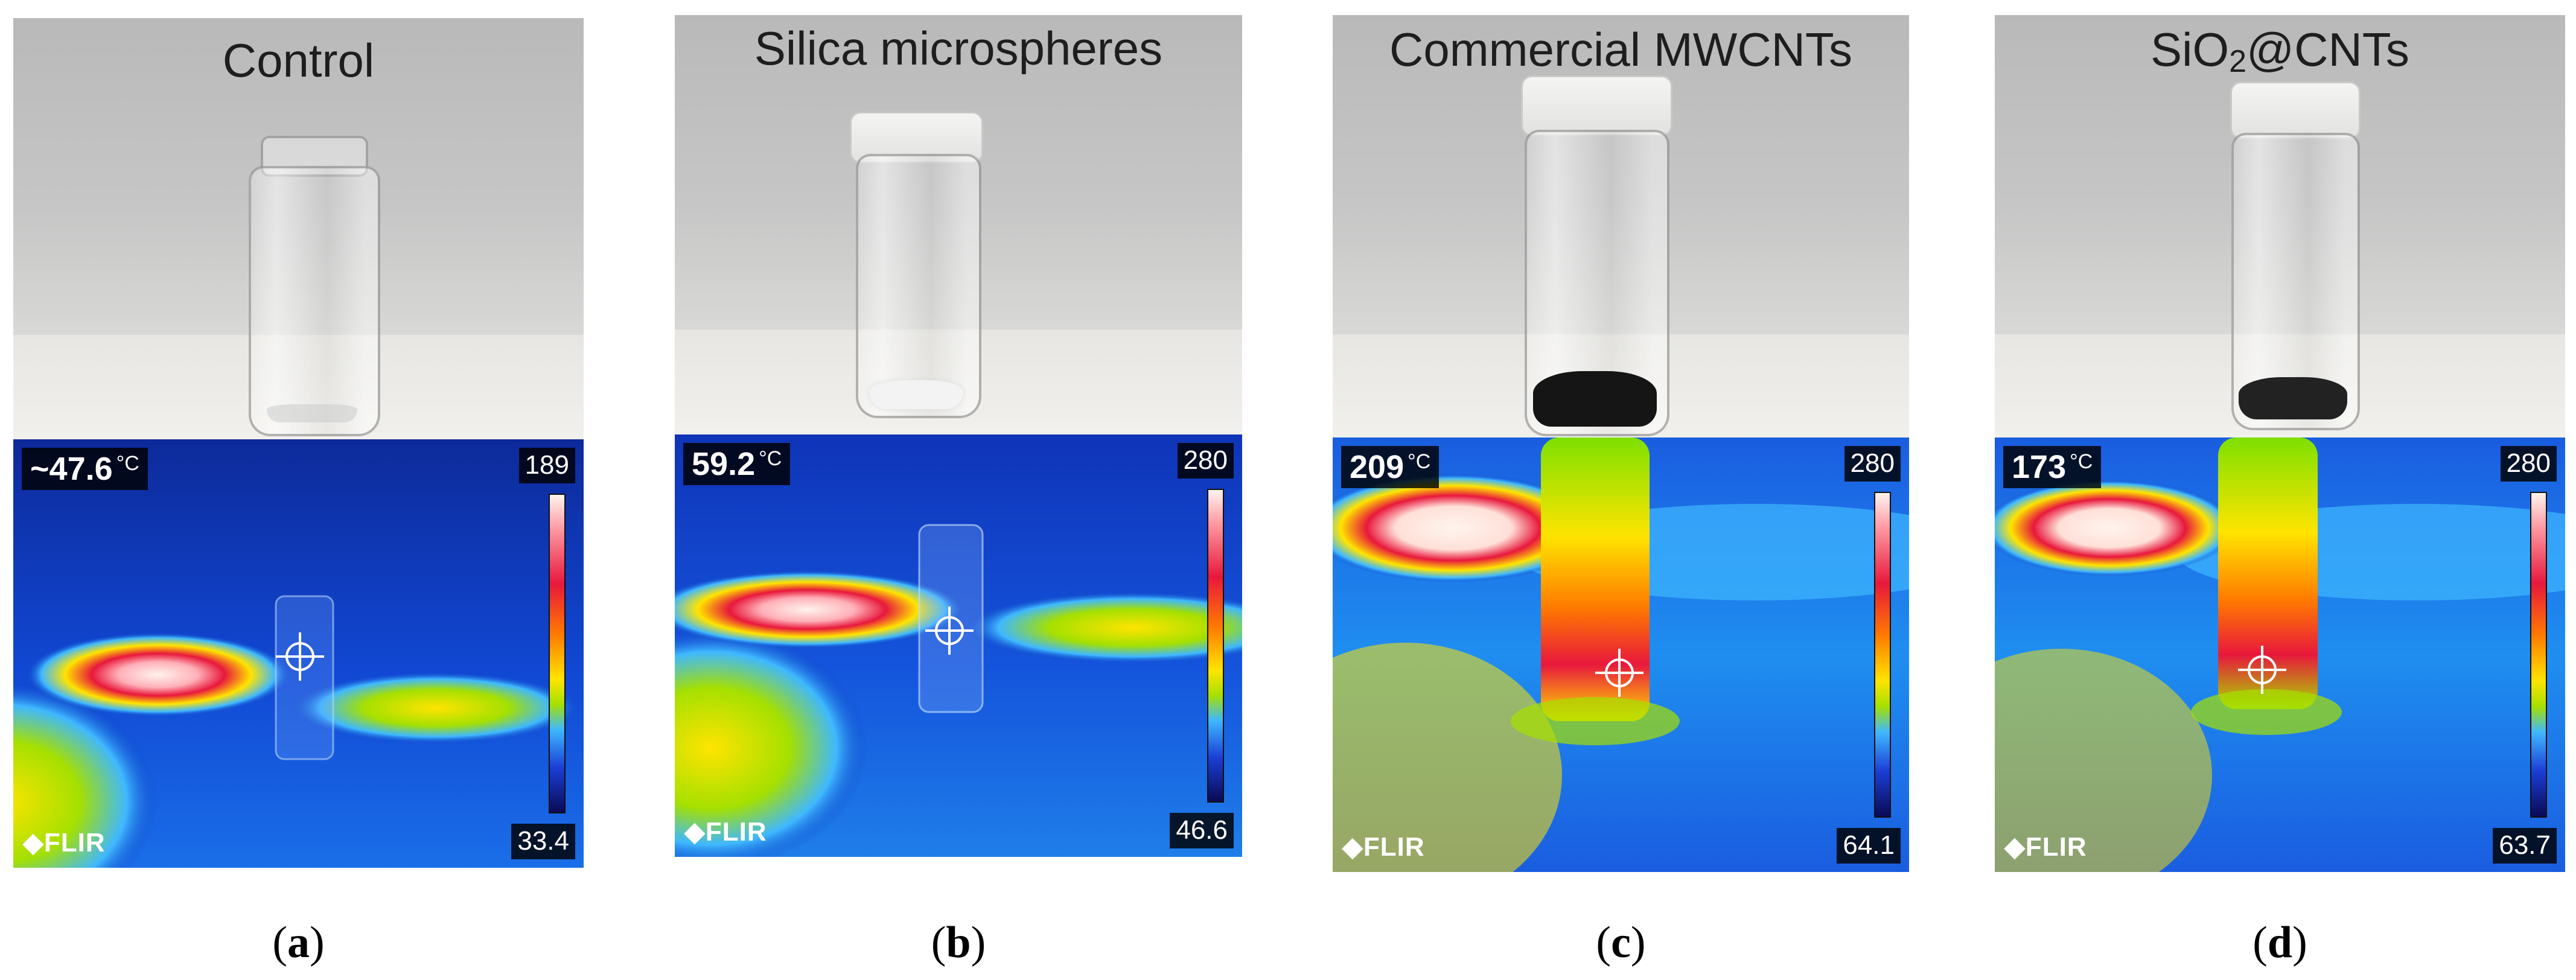 This screenshot has width=2576, height=980. I want to click on scale-min-d: 63.7, so click(2525, 846).